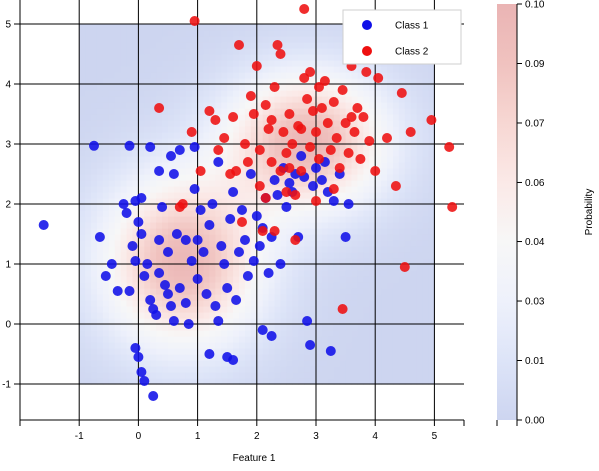 The image size is (599, 471). Describe the element at coordinates (535, 123) in the screenshot. I see `colorbar-tick-label: 0.07` at that location.